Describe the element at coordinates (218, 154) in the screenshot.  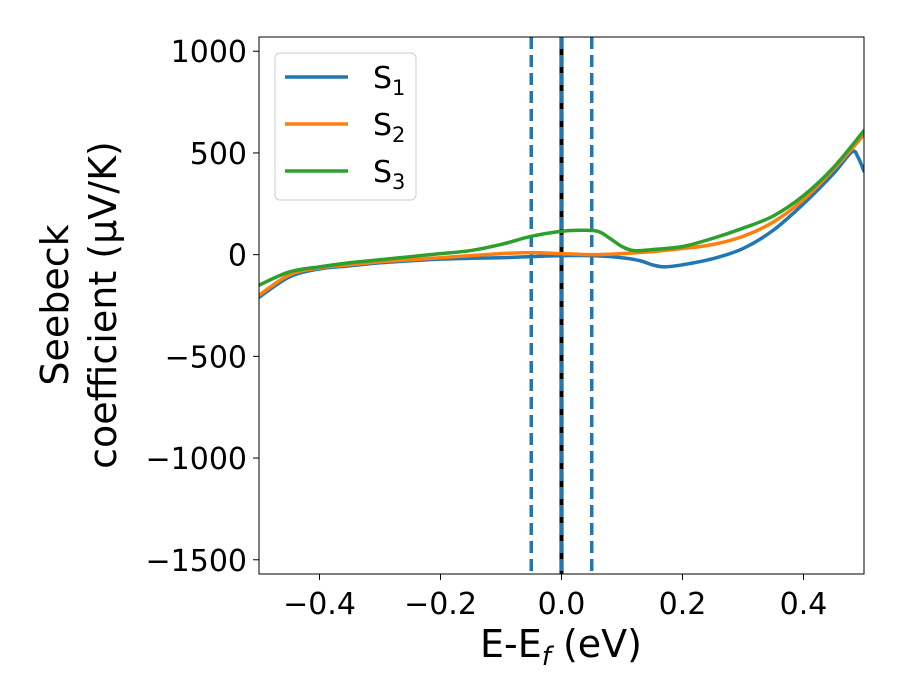
I see `y-tick-label: 500` at that location.